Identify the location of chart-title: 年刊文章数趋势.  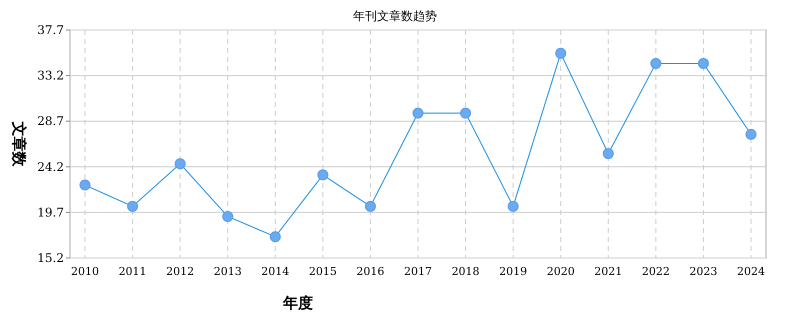
(395, 16).